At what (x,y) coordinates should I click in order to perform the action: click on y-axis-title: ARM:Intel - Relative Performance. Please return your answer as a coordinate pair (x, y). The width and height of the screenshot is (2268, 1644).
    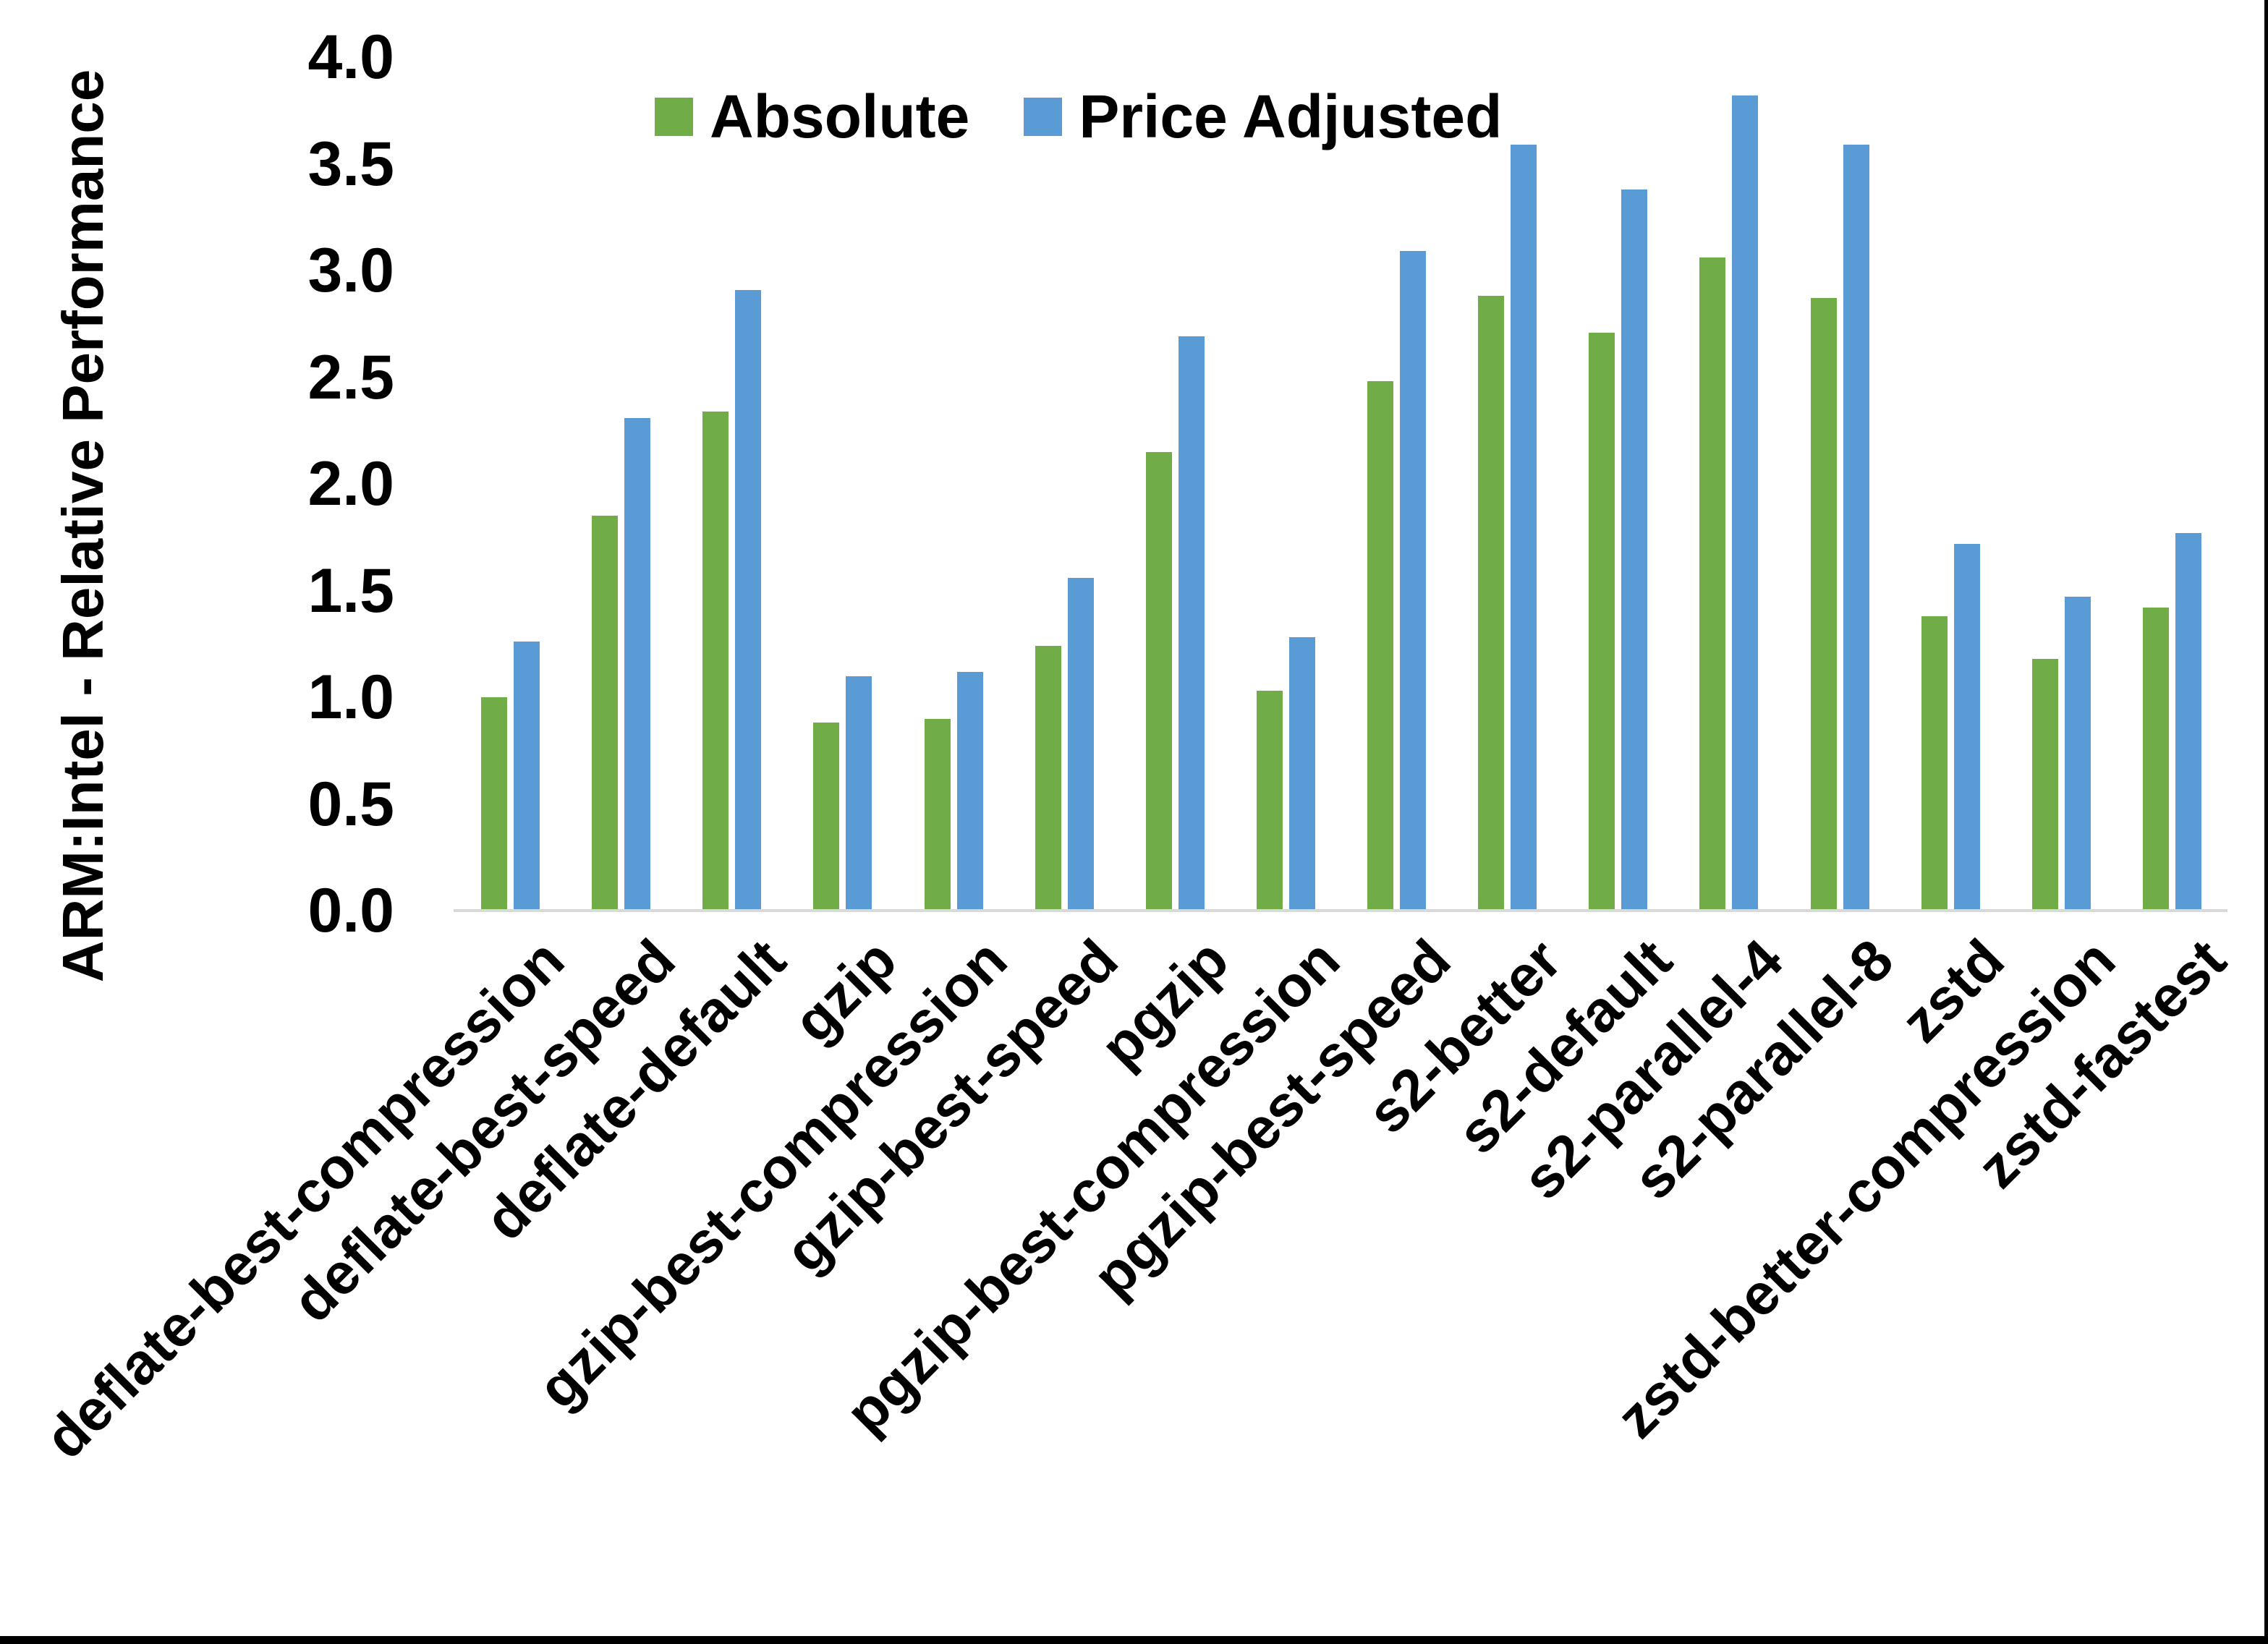
    Looking at the image, I should click on (83, 526).